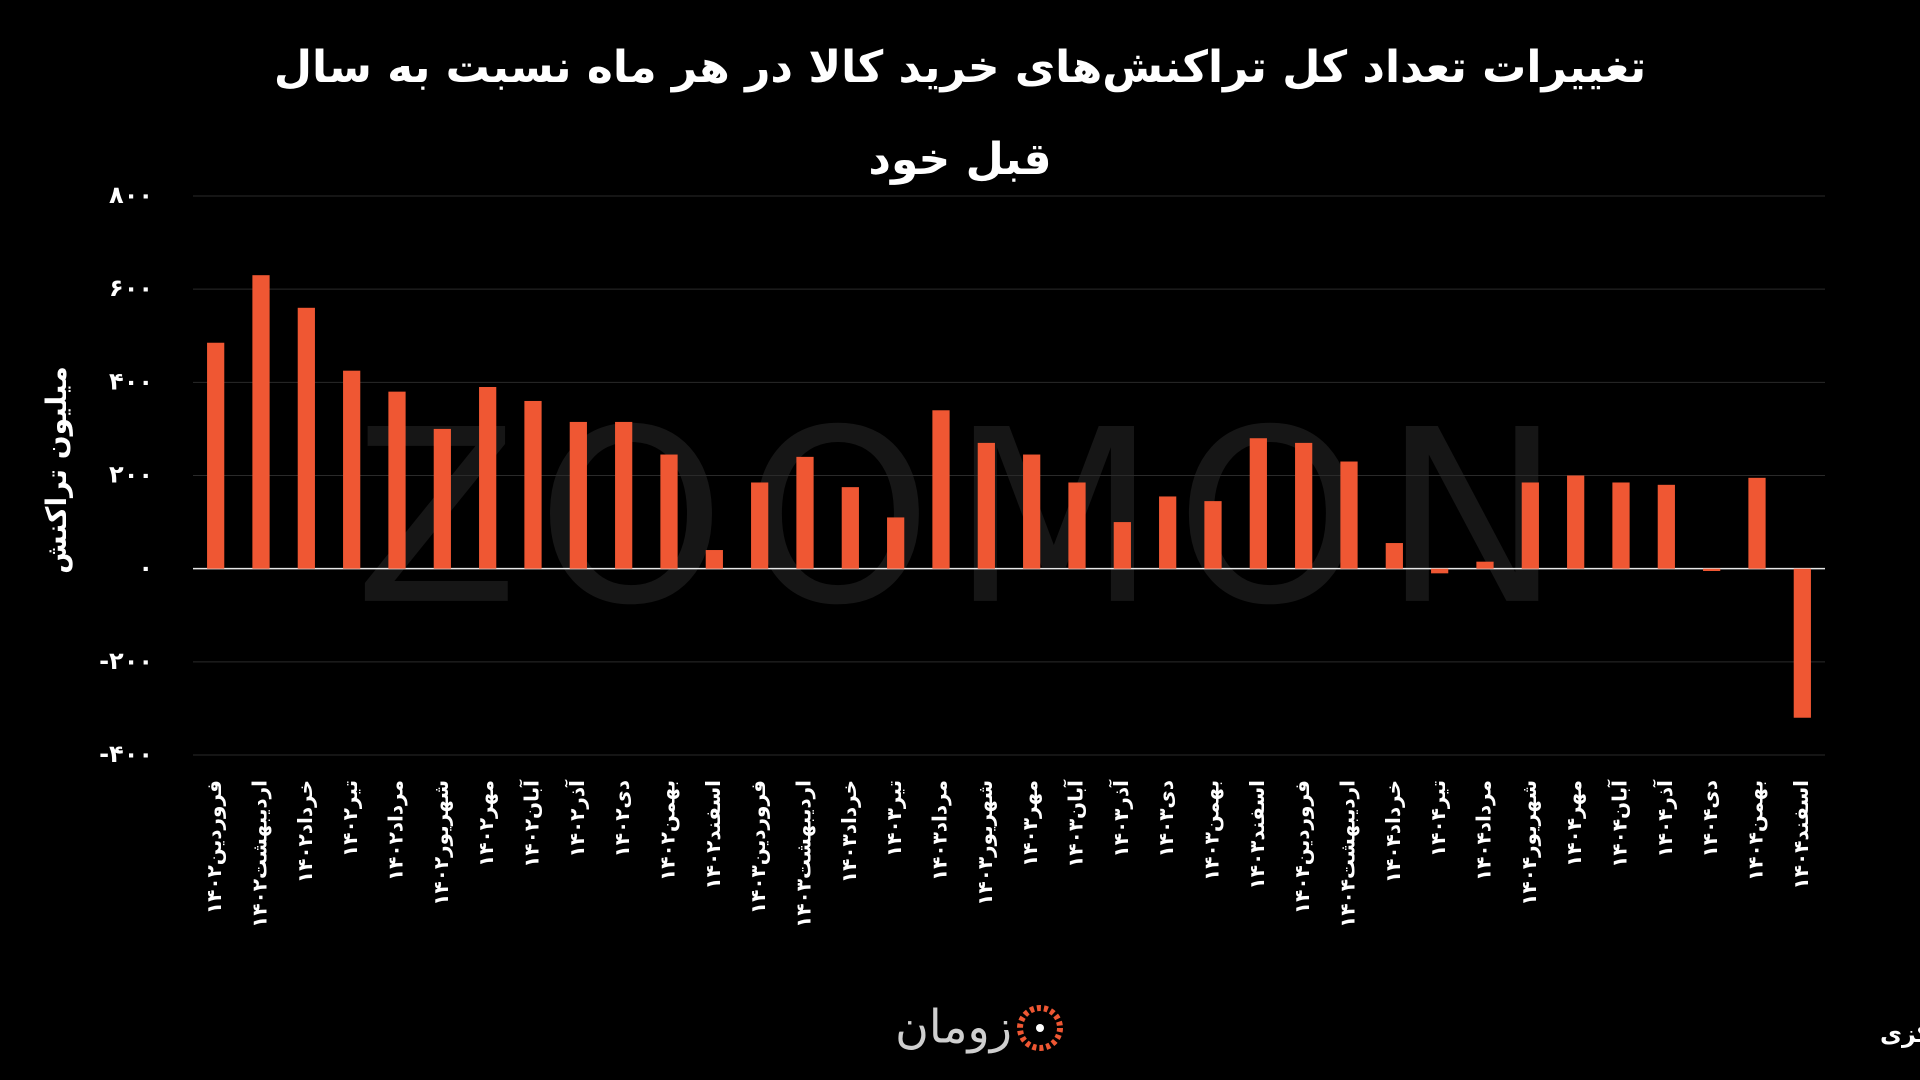 This screenshot has width=1920, height=1080. I want to click on y-tick-label: ۲۰۰, so click(131, 475).